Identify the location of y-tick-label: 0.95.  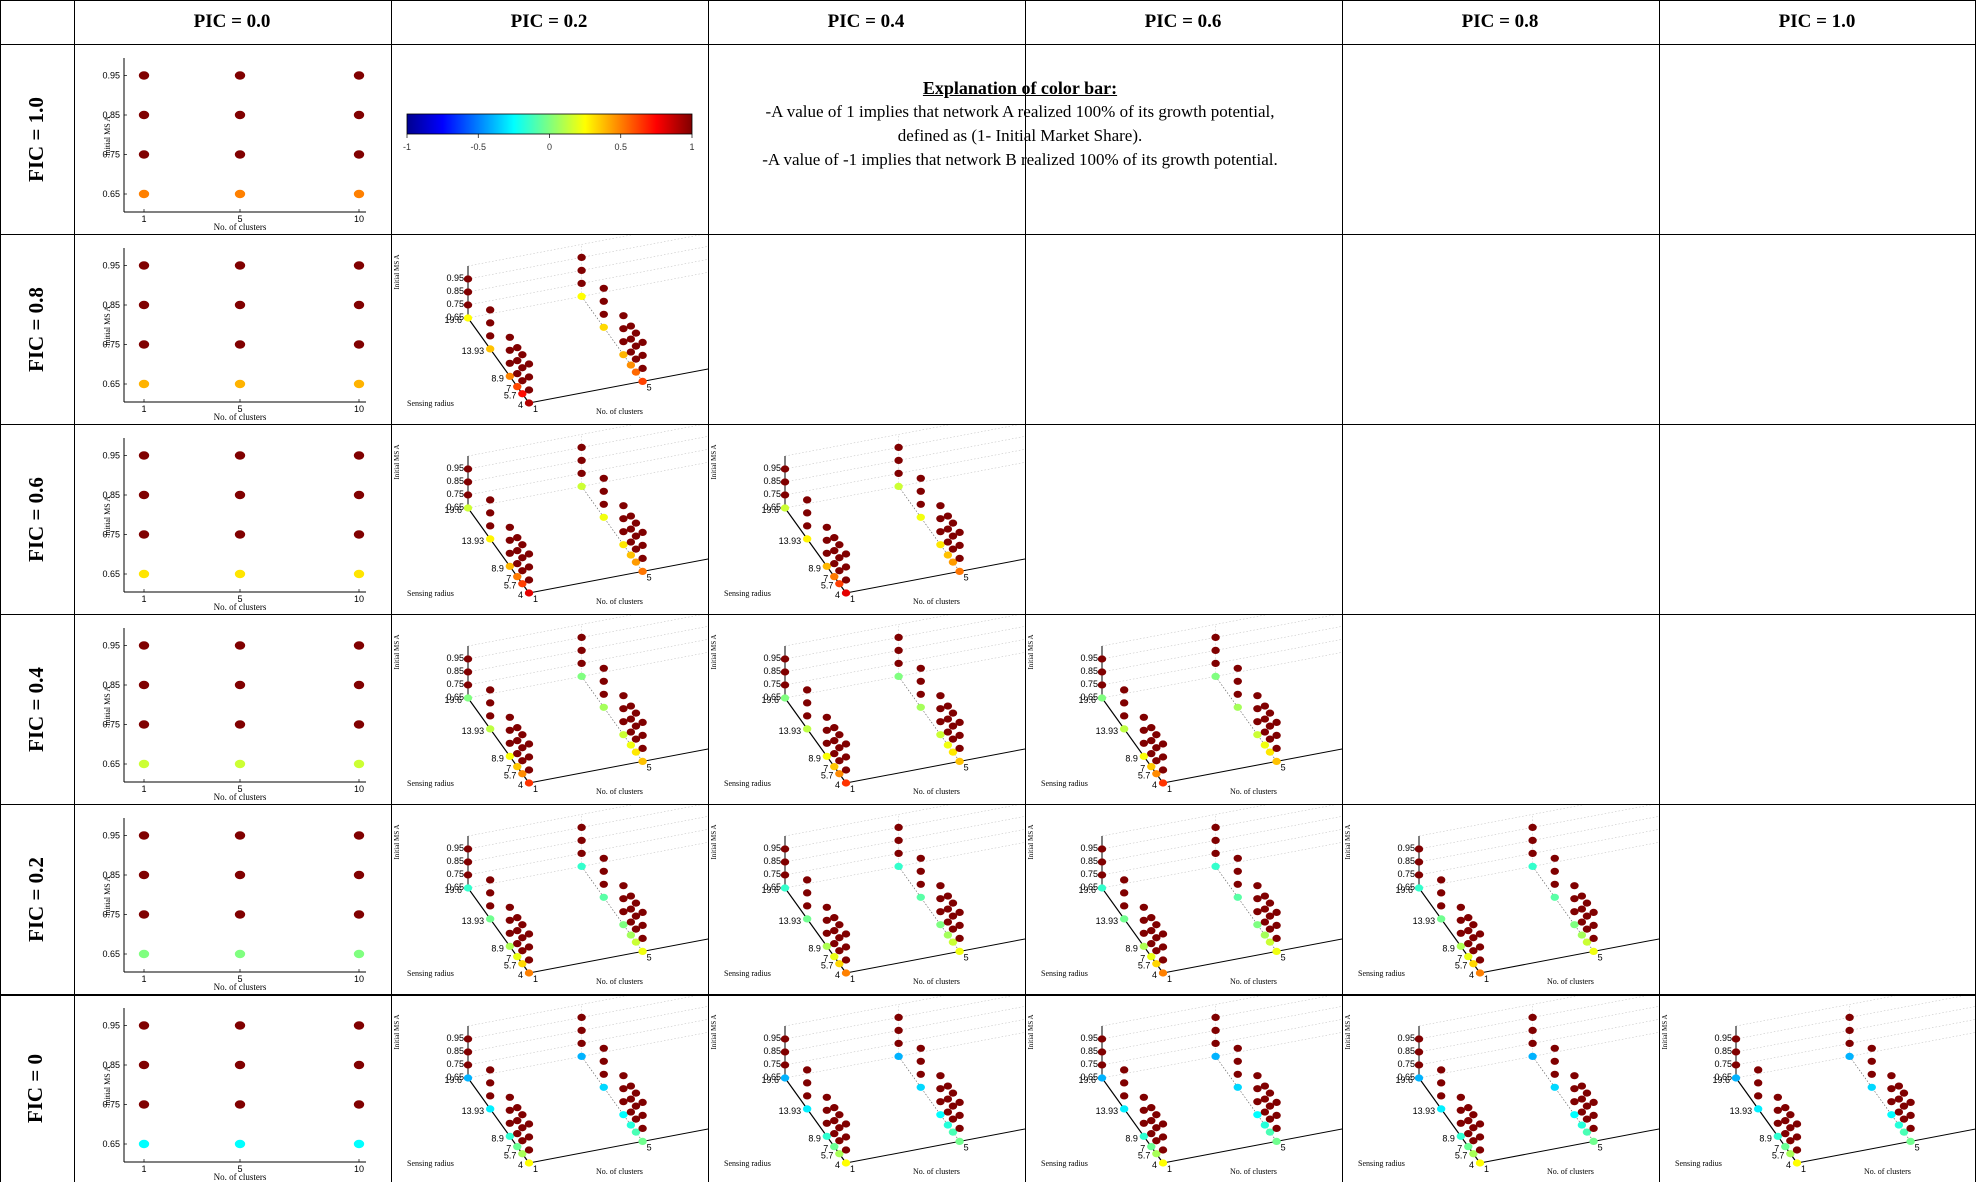
(111, 1026).